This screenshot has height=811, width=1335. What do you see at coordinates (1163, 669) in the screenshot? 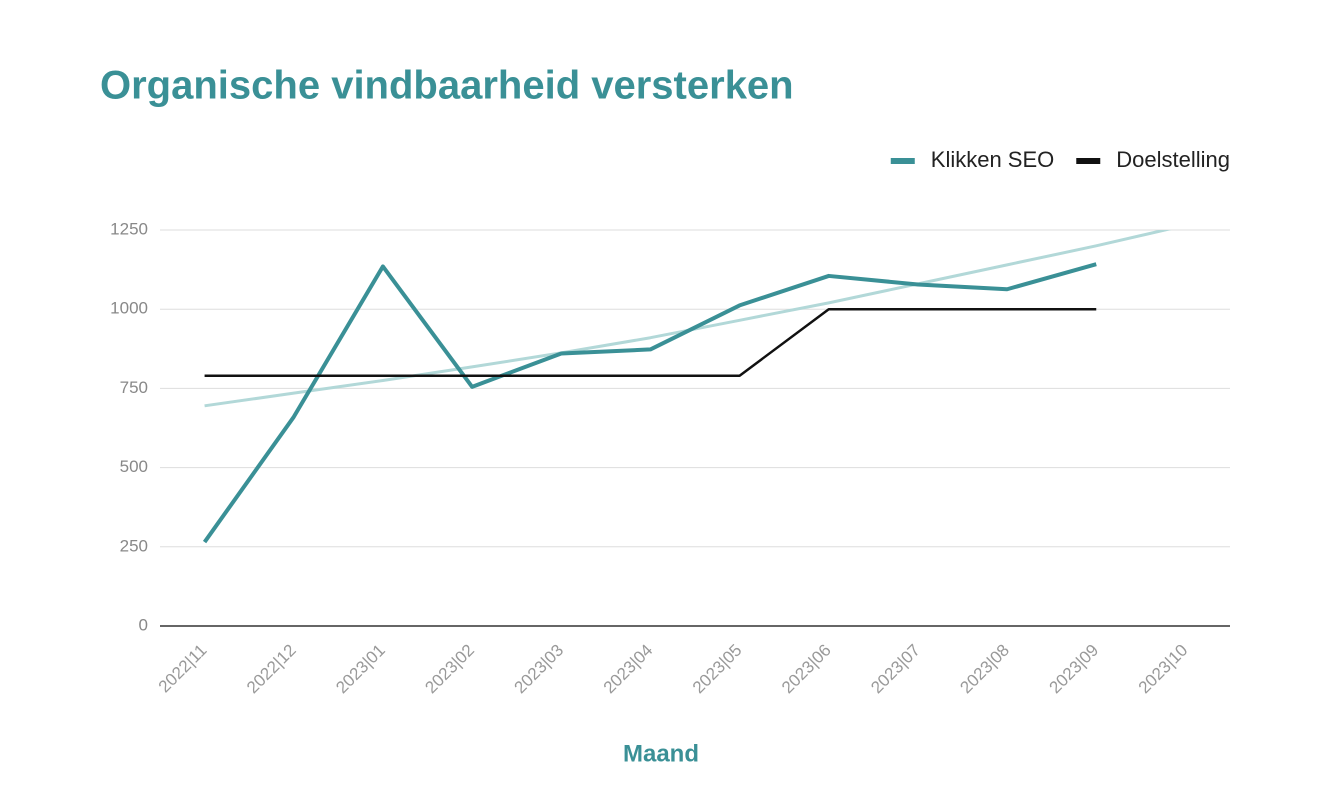
I see `x-tick-label: 2023|10` at bounding box center [1163, 669].